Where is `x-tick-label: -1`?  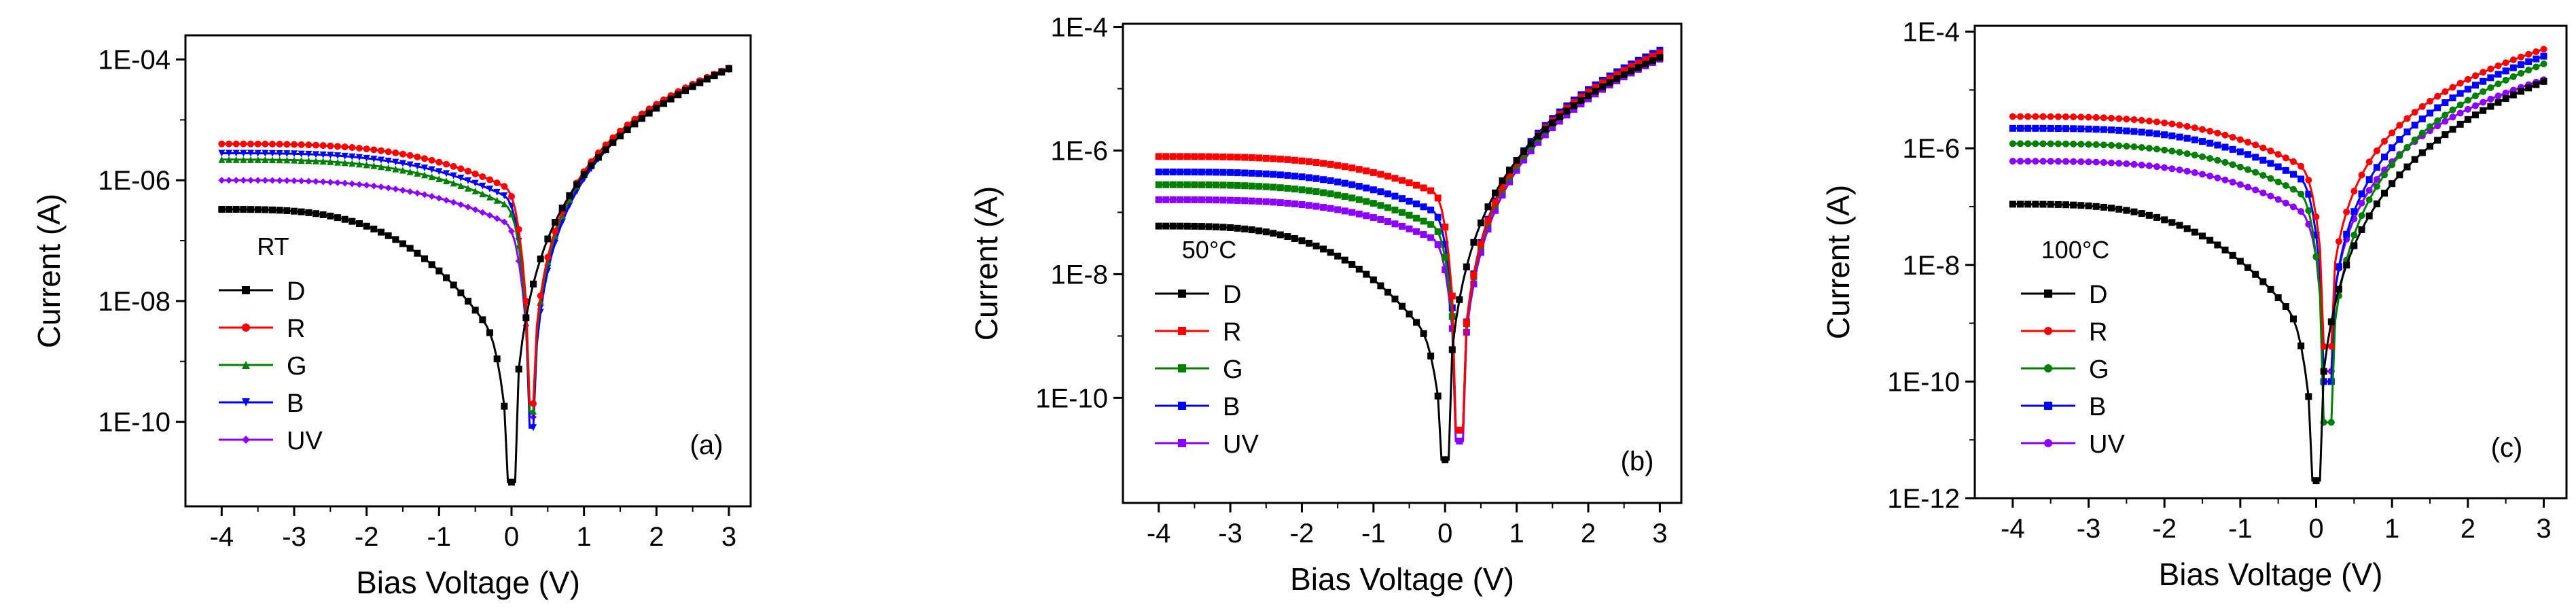
x-tick-label: -1 is located at coordinates (1373, 533).